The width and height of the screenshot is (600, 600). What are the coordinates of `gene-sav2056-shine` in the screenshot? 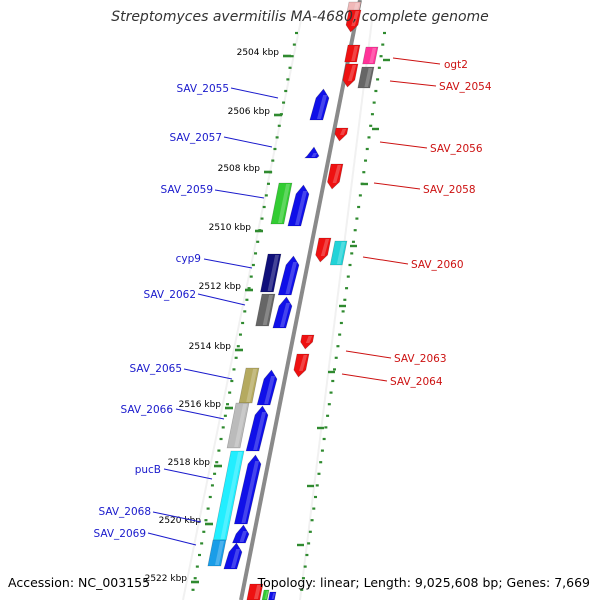 It's located at (343, 132).